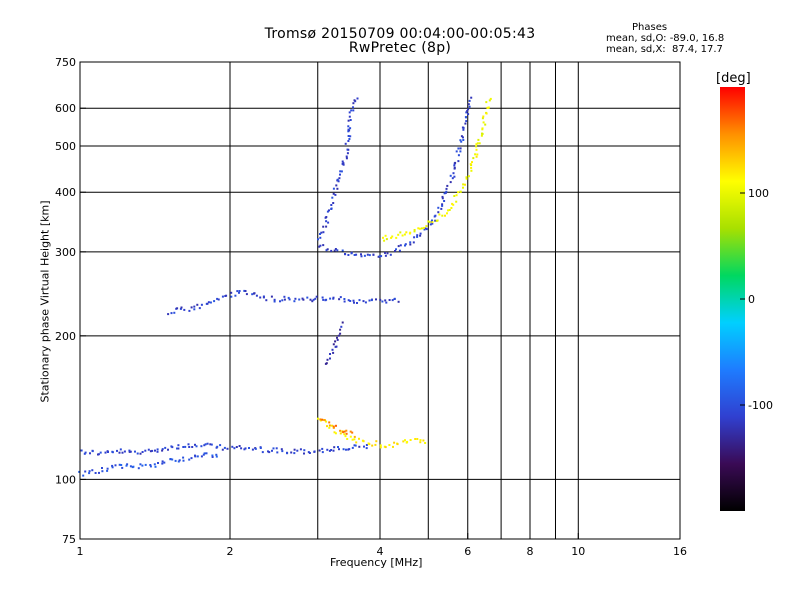 This screenshot has width=800, height=600. What do you see at coordinates (69, 539) in the screenshot?
I see `y-tick-label: 75` at bounding box center [69, 539].